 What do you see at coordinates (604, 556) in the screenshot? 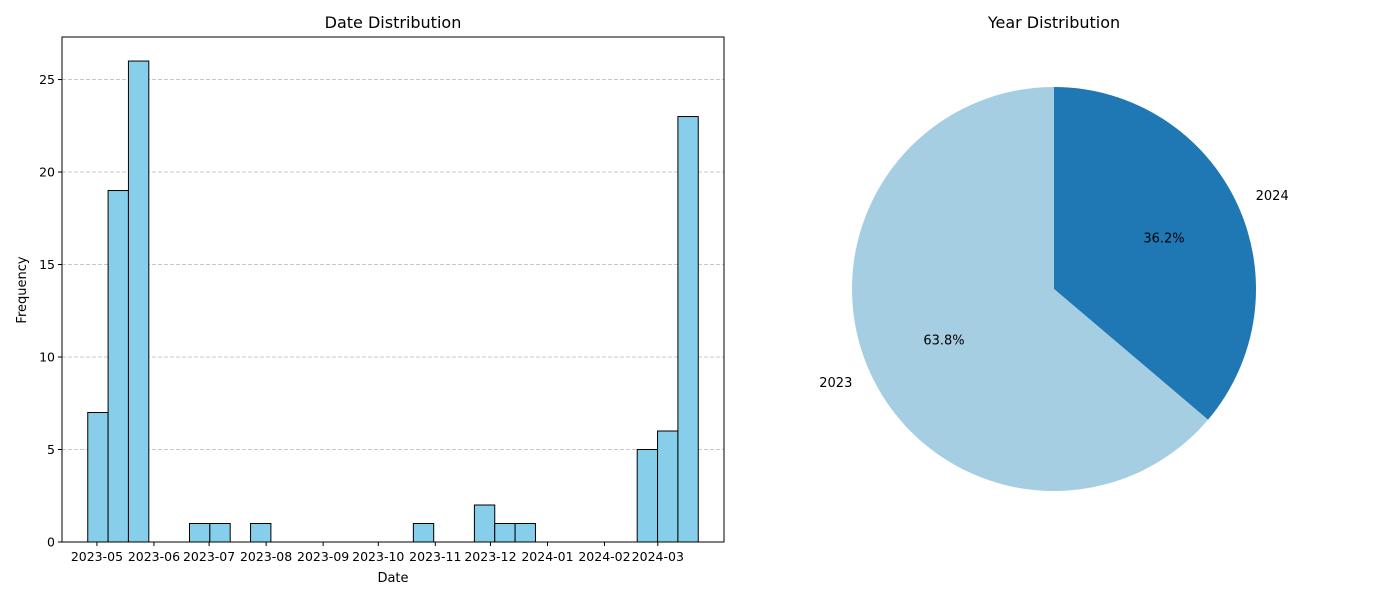
I see `x-tick-label-9: 2024-02` at bounding box center [604, 556].